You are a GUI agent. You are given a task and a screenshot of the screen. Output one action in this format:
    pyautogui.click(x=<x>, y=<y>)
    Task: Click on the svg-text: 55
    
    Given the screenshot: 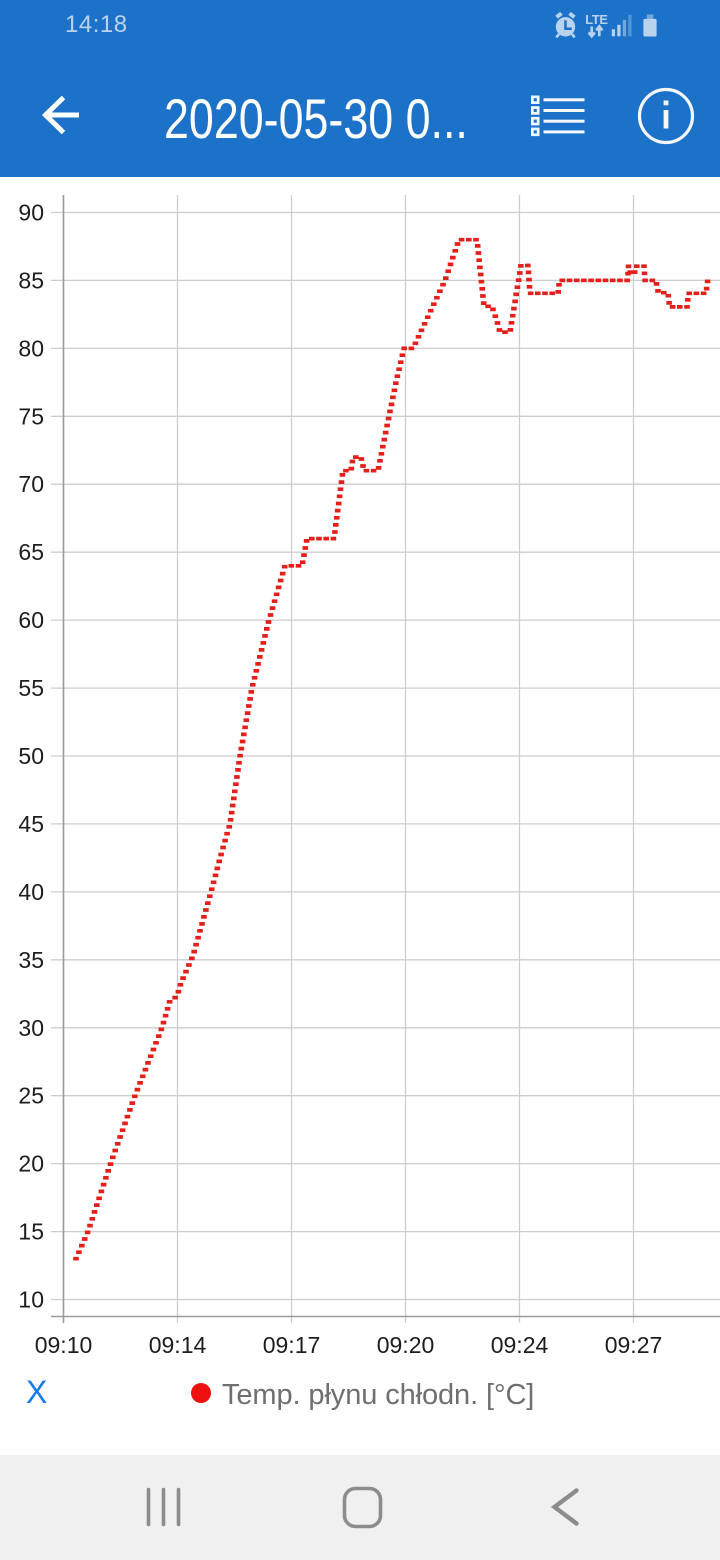 What is the action you would take?
    pyautogui.click(x=31, y=688)
    